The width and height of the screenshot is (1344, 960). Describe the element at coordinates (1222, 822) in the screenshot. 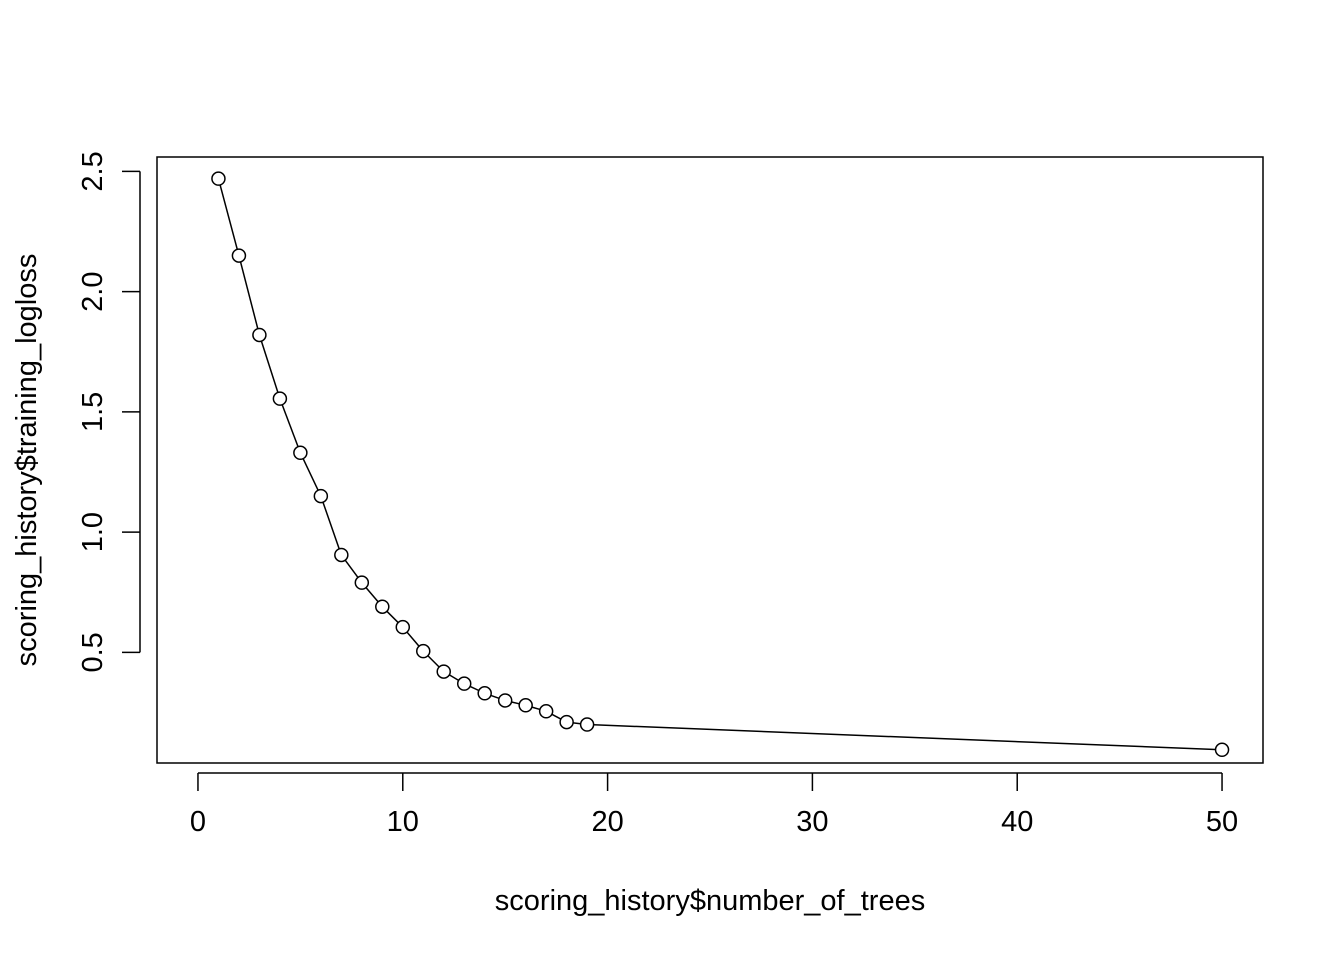

I see `x-tick-label: 50` at that location.